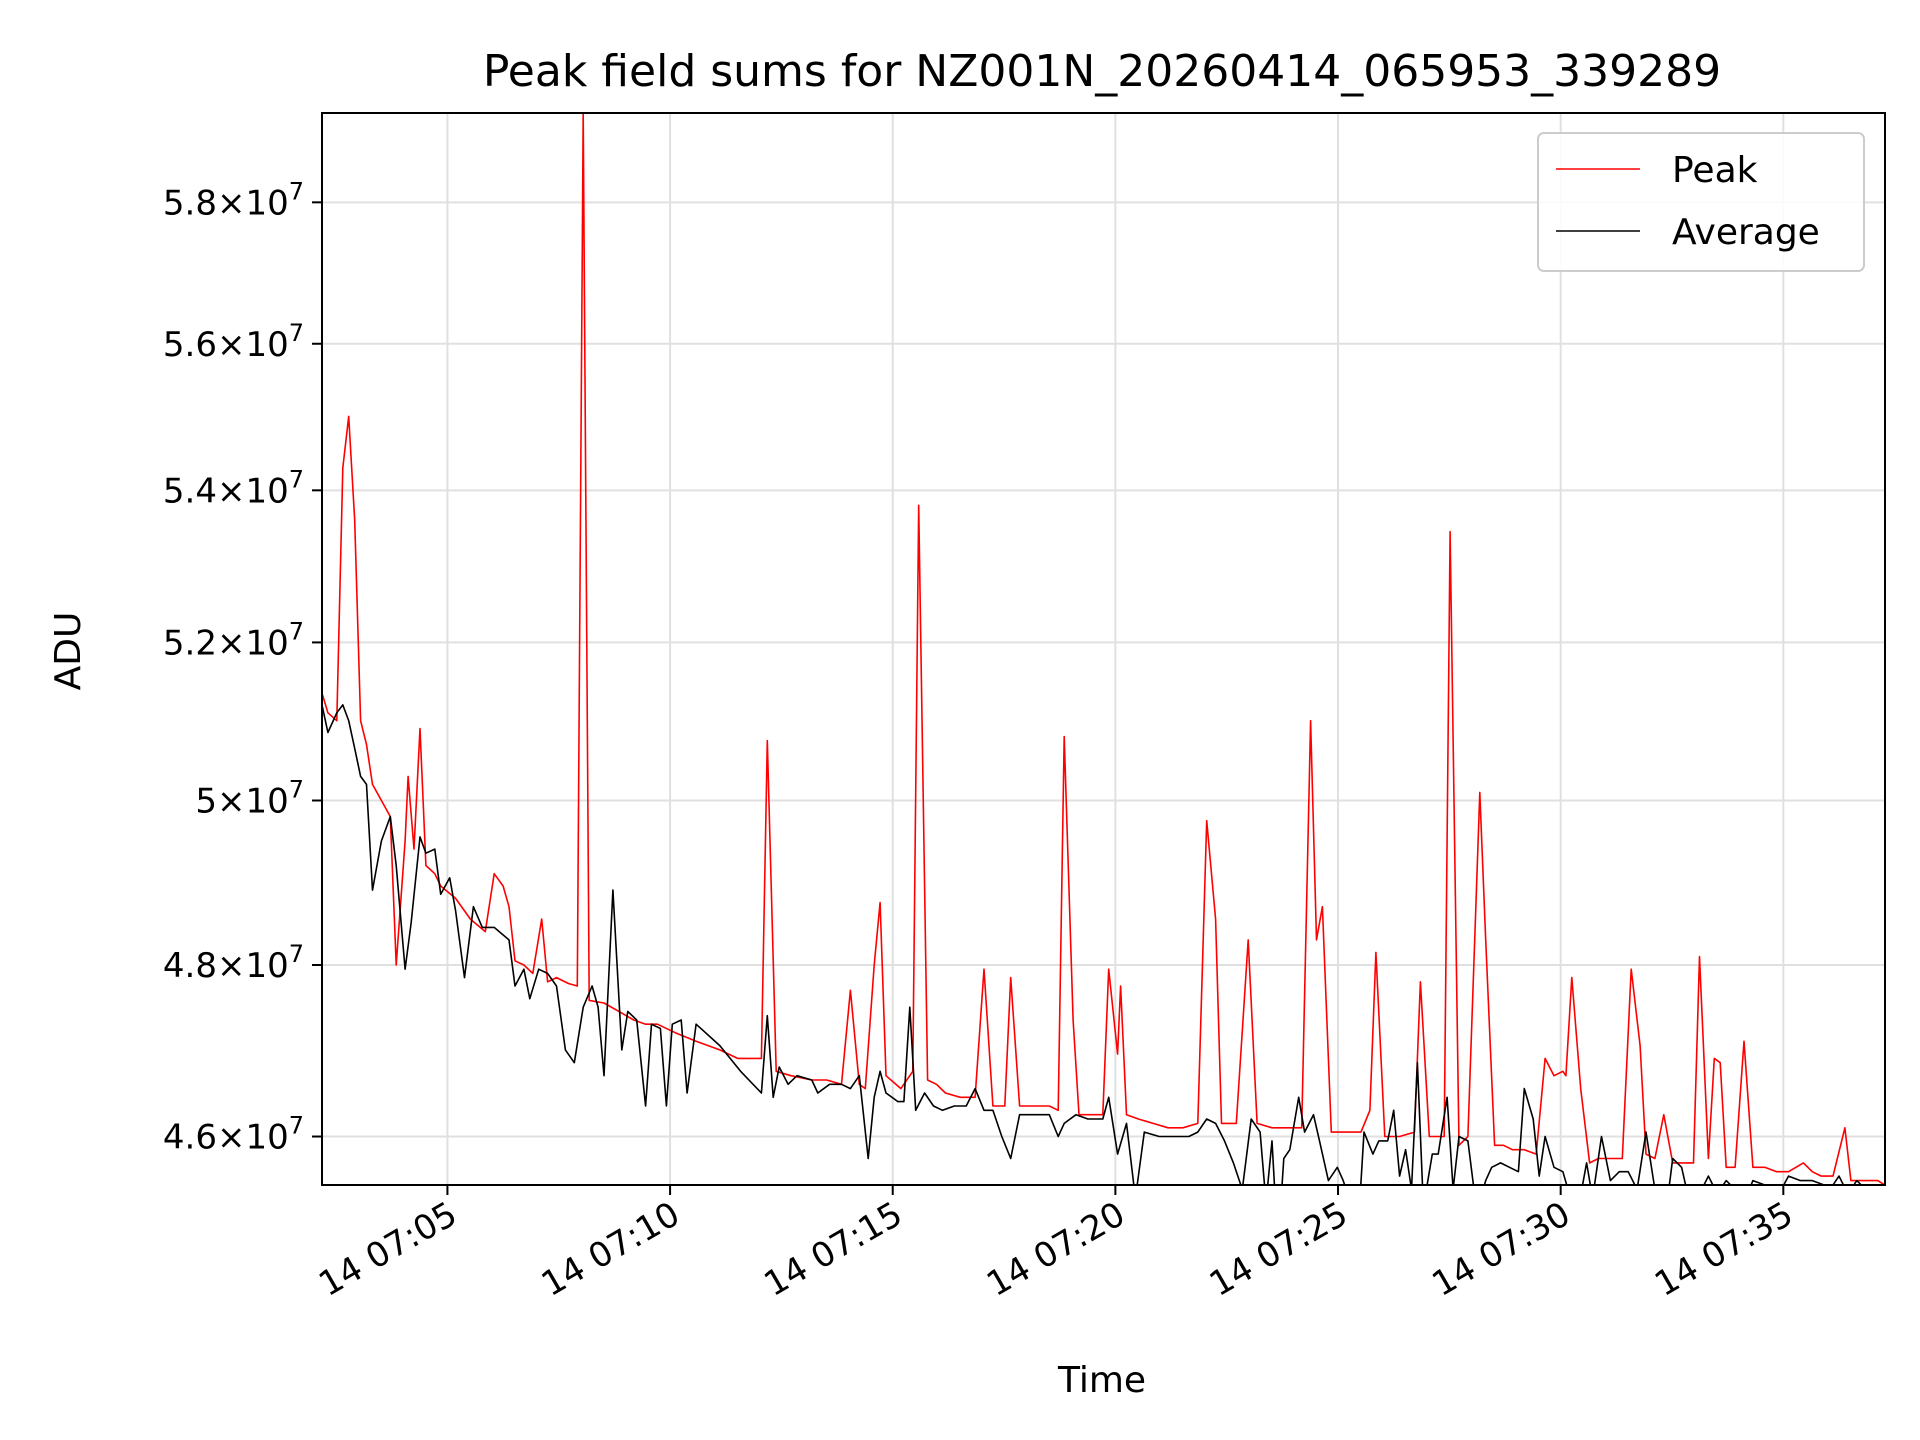 The image size is (1920, 1440). What do you see at coordinates (190, 491) in the screenshot?
I see `y-tick-mantissa: 5.4` at bounding box center [190, 491].